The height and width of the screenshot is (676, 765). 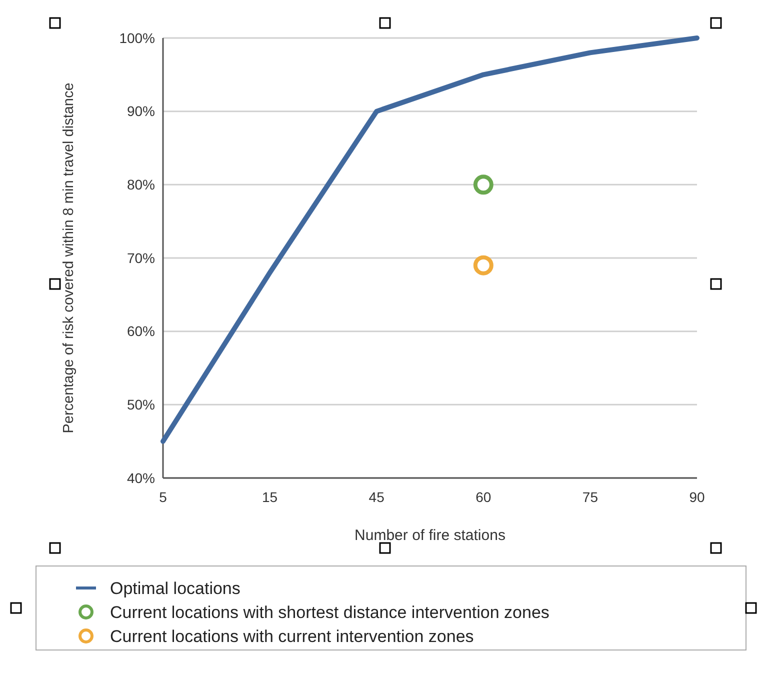 I want to click on x-tick-label: 90, so click(x=697, y=497).